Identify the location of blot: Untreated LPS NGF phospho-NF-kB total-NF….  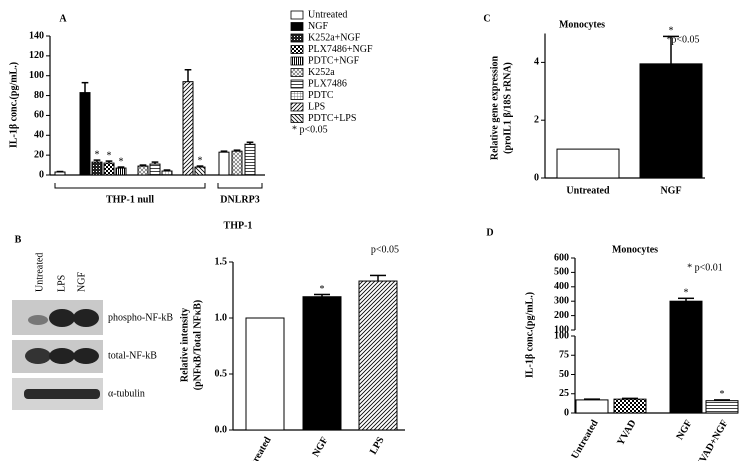
(92, 331).